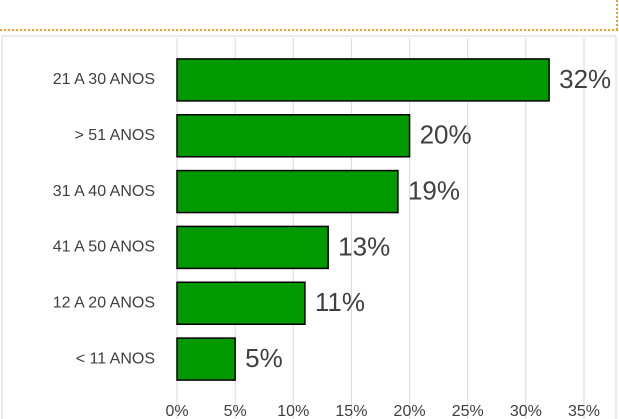 This screenshot has height=419, width=619. Describe the element at coordinates (264, 358) in the screenshot. I see `data-label: 5%` at that location.